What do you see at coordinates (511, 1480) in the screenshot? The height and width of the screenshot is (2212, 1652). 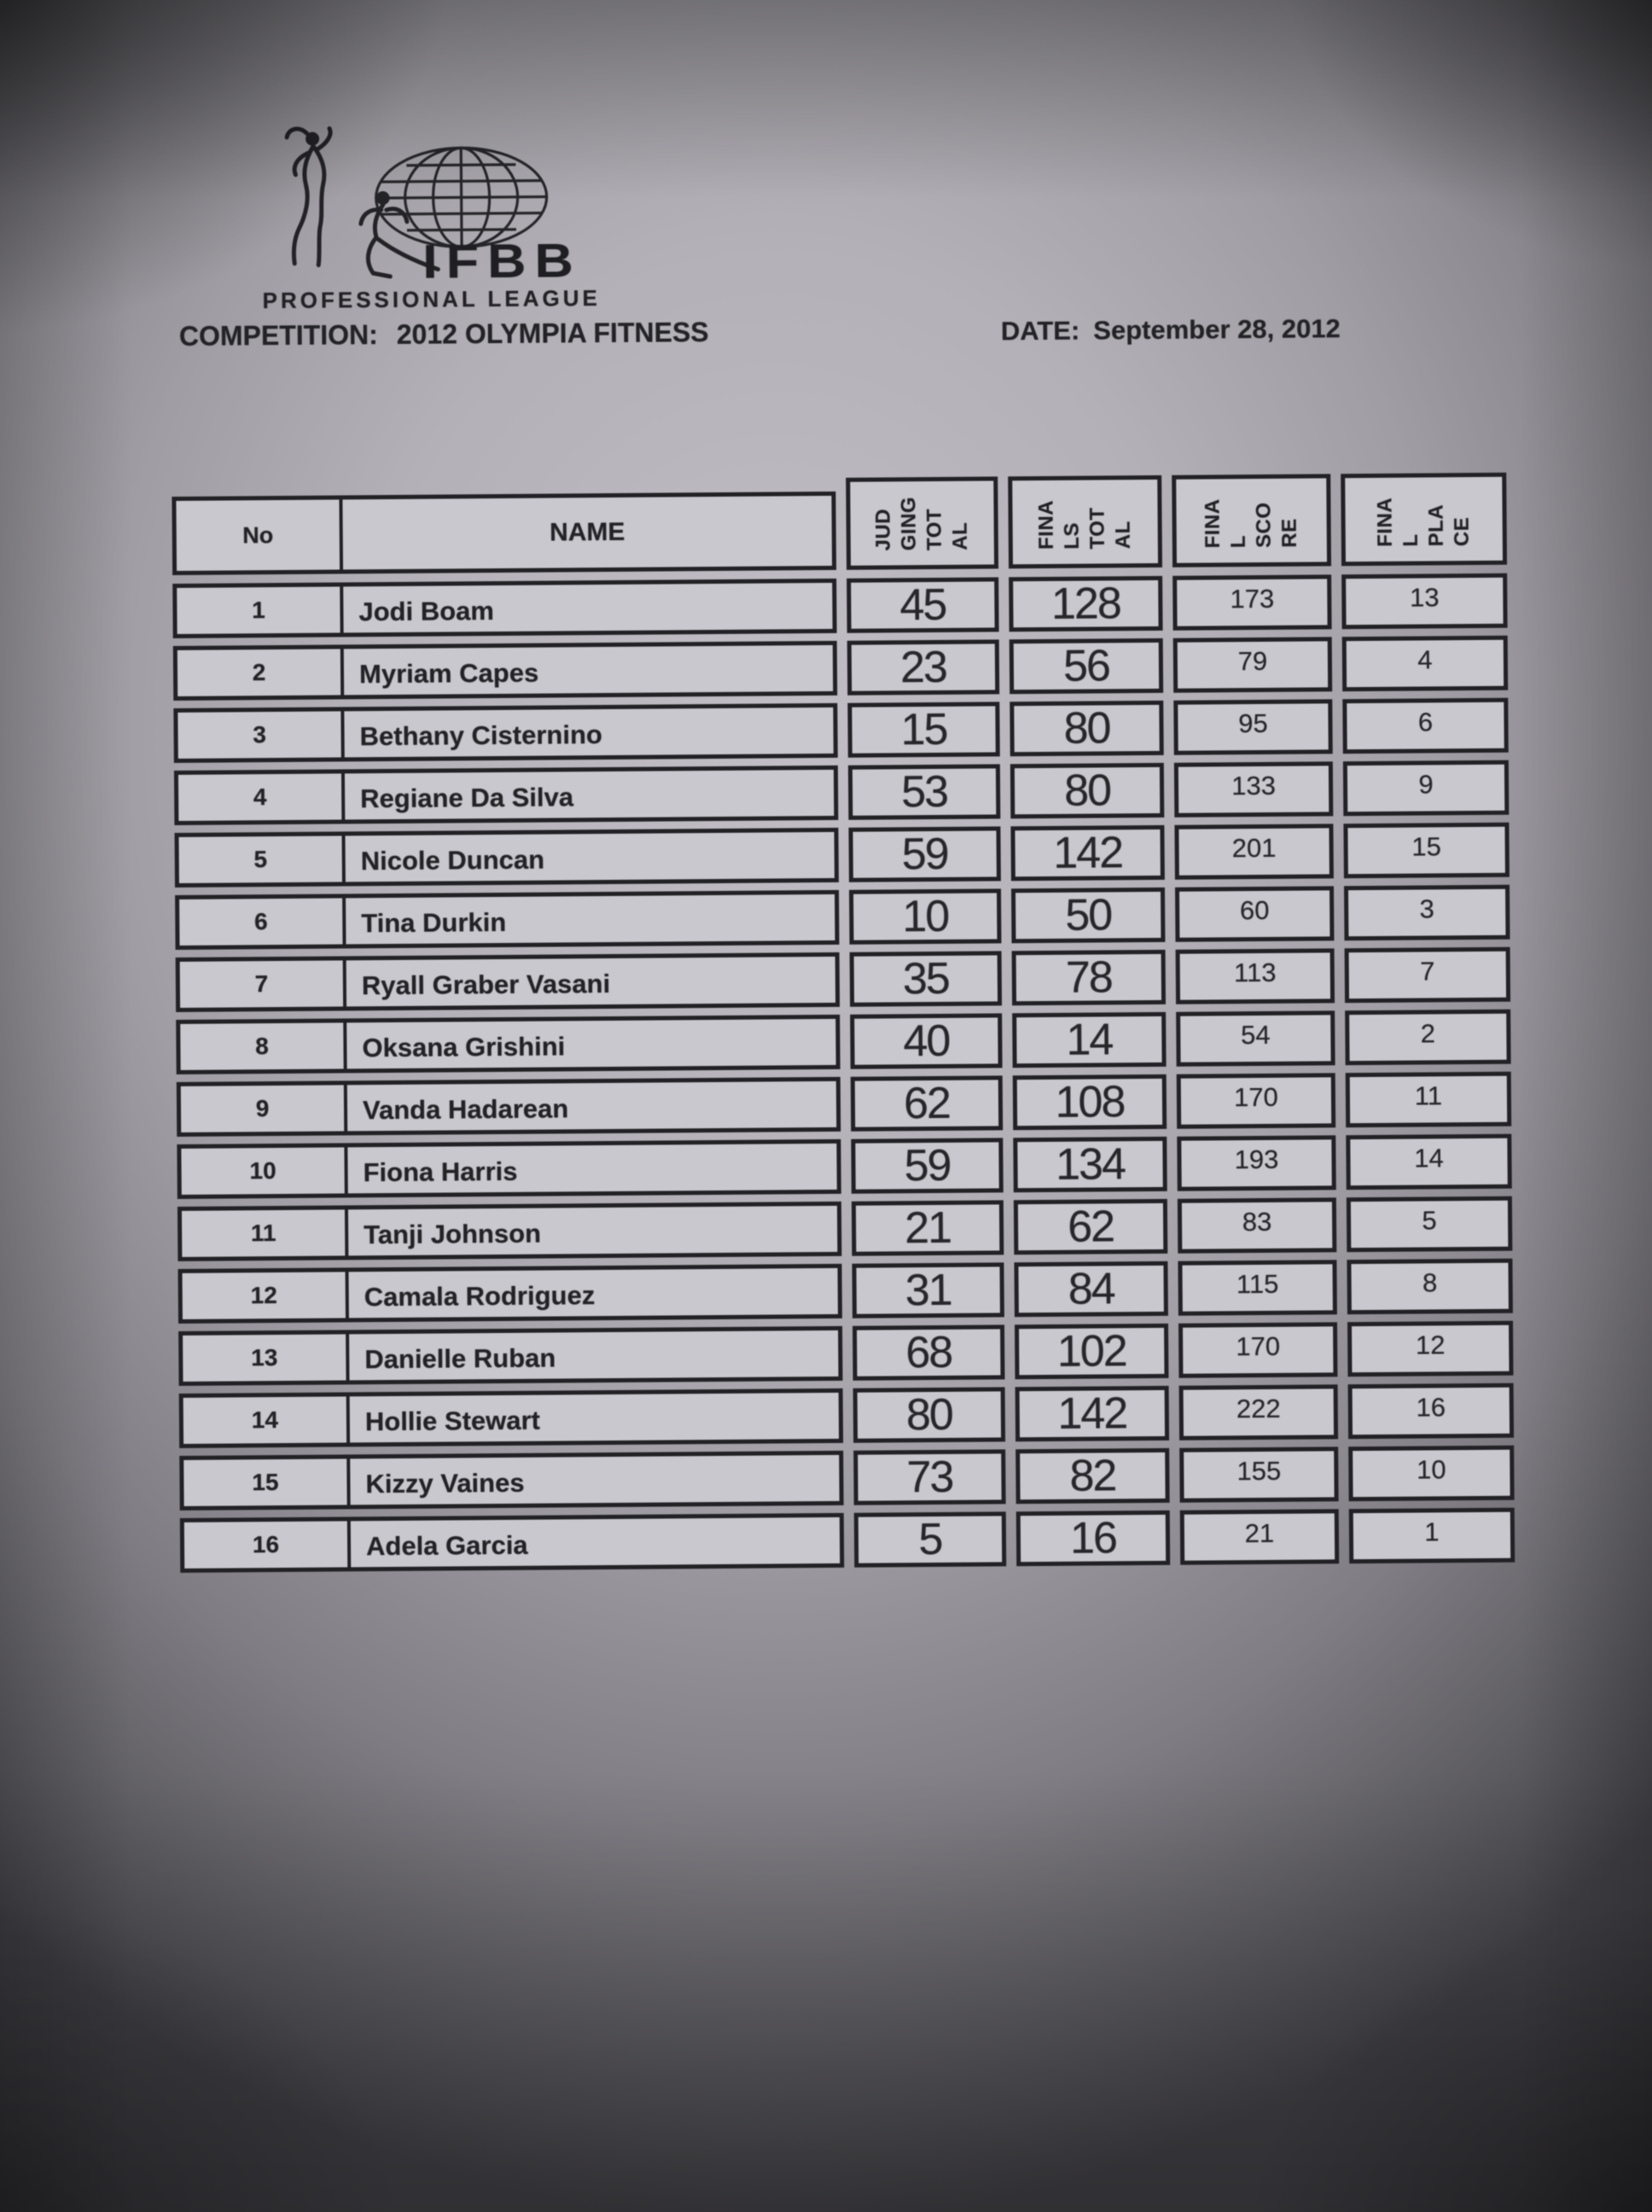 I see `row-no-name-box: 15 Kizzy Vaines` at bounding box center [511, 1480].